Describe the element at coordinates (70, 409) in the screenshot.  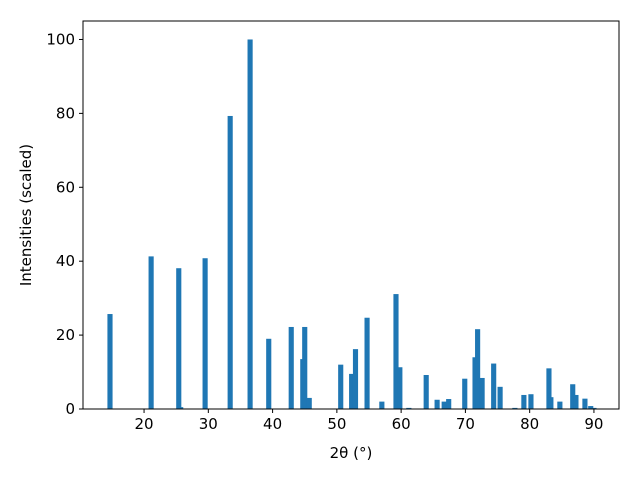
I see `y-tick-label: 0` at that location.